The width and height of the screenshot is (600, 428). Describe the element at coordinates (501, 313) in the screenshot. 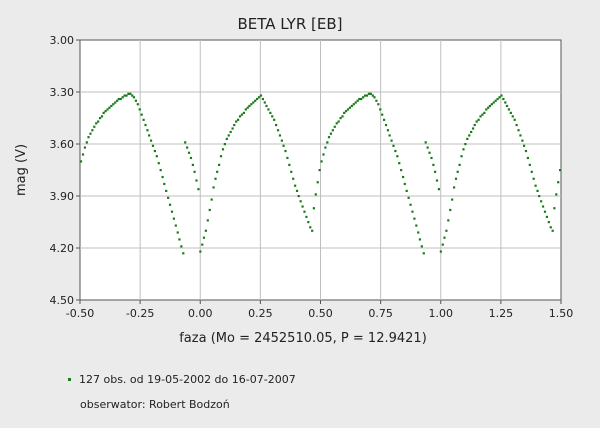

I see `x-tick-label: 1.25` at that location.